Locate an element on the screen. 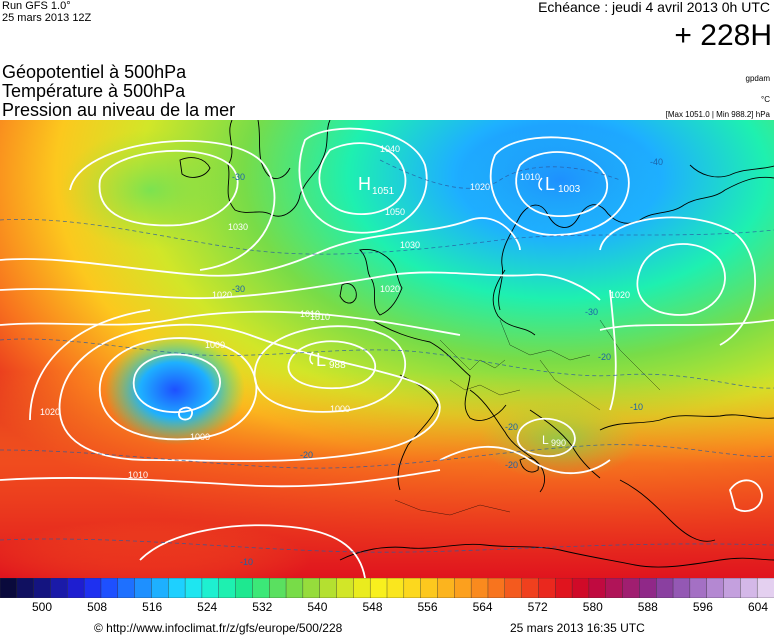  low-pressure-center: L 988 is located at coordinates (327, 360).